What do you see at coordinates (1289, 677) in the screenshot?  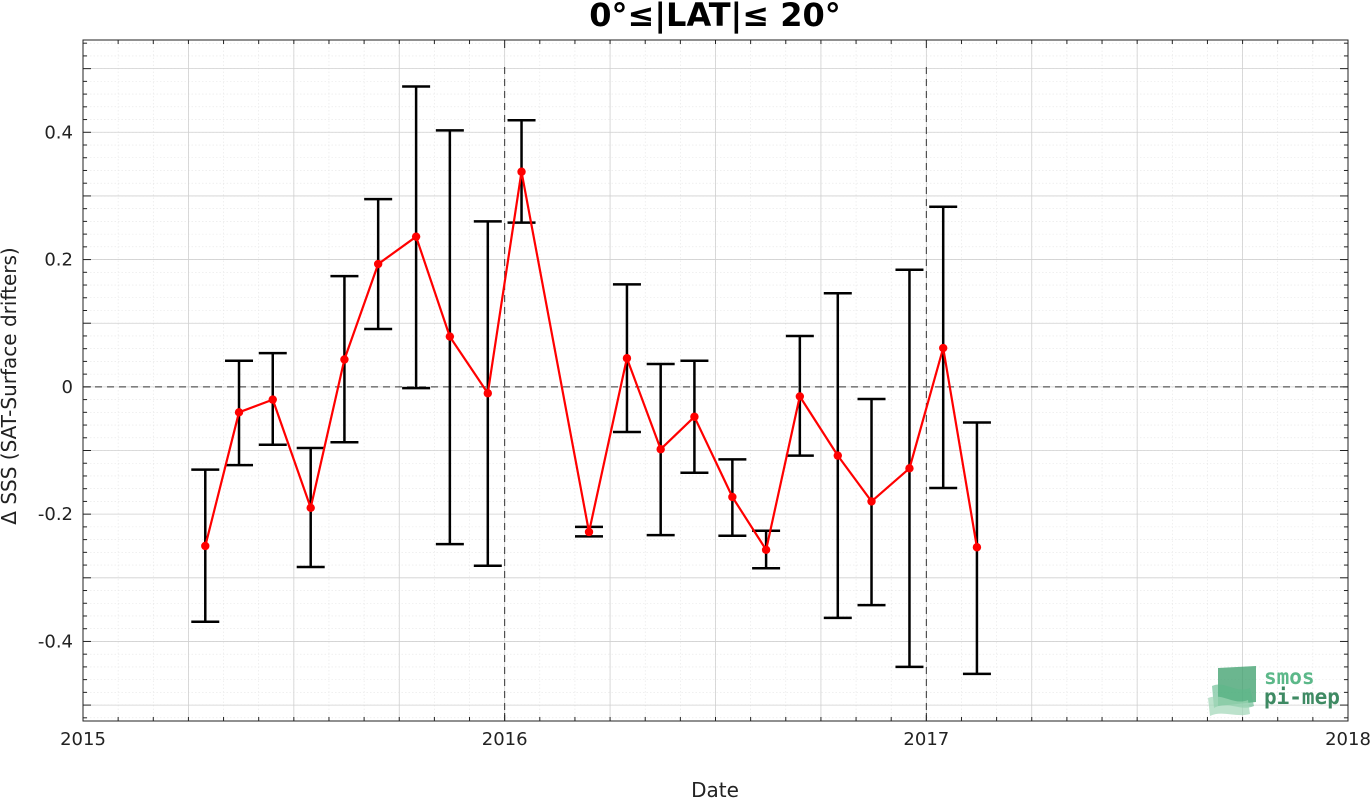 I see `logo-line1: smos` at bounding box center [1289, 677].